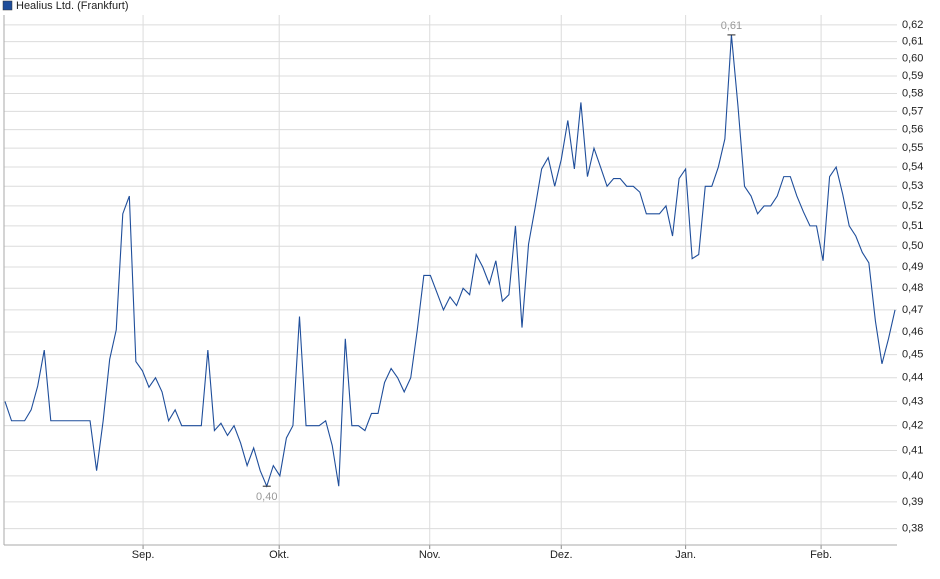 This screenshot has height=579, width=940. Describe the element at coordinates (912, 226) in the screenshot. I see `y-tick-label: 0,51` at that location.